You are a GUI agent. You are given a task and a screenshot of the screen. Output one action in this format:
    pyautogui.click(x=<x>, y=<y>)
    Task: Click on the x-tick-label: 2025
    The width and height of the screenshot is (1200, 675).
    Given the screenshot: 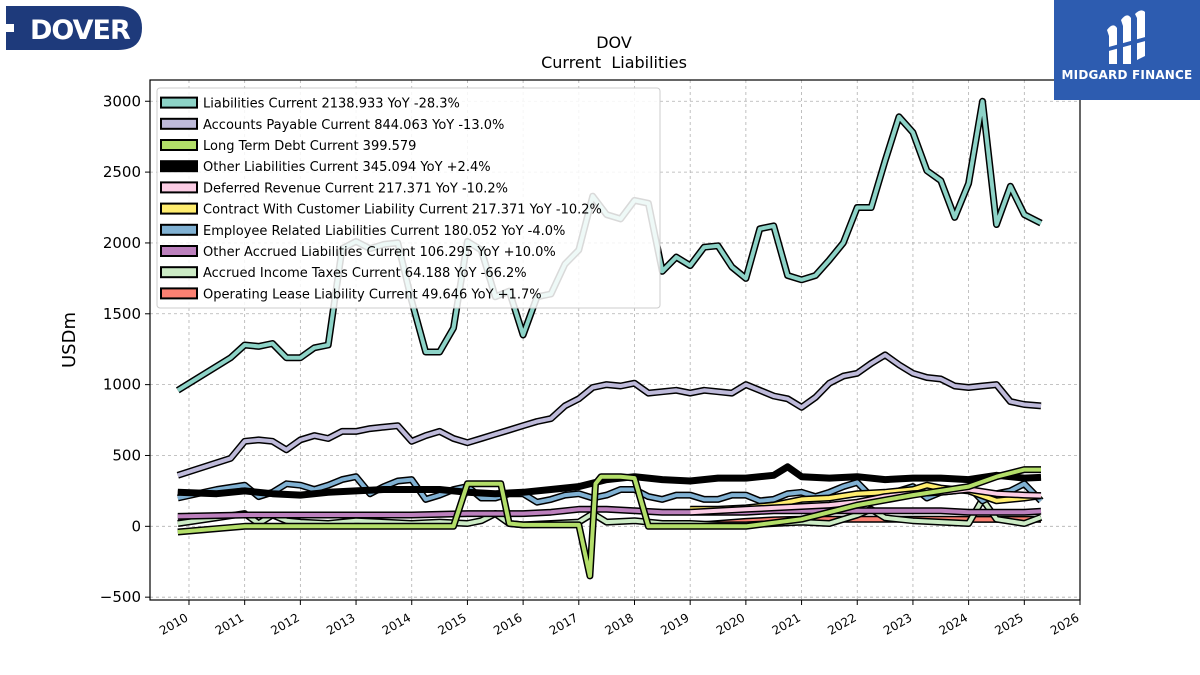 What is the action you would take?
    pyautogui.click(x=1008, y=623)
    